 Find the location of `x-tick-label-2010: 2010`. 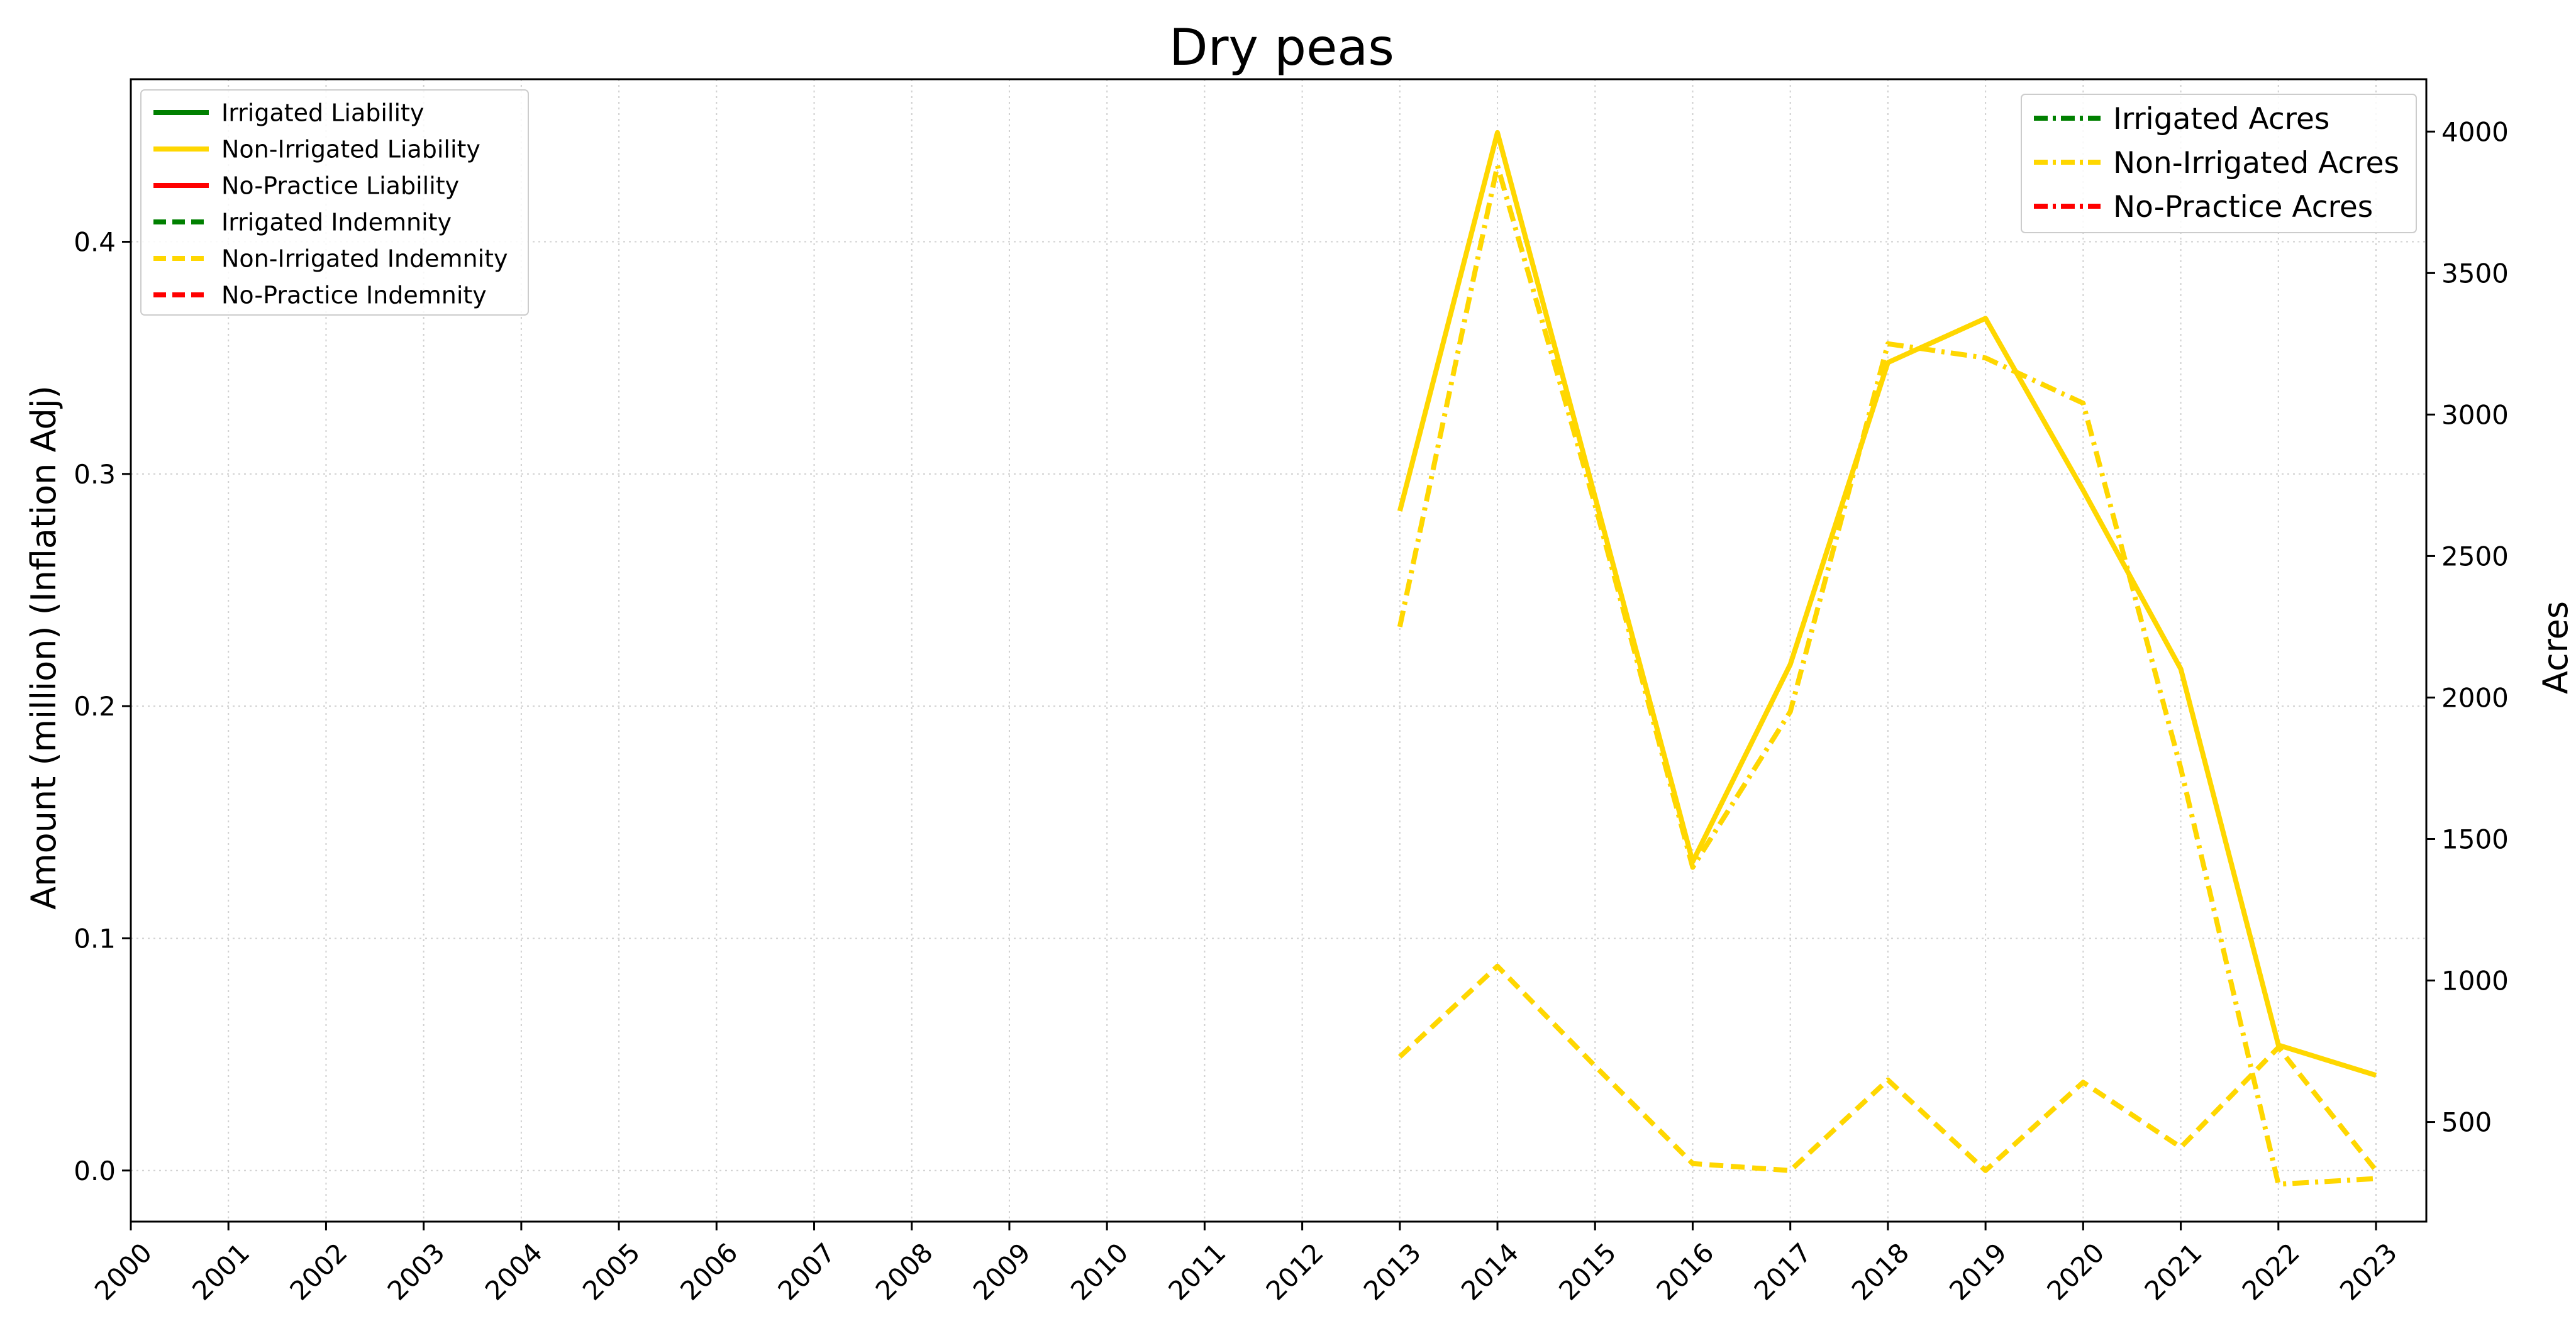

x-tick-label-2010: 2010 is located at coordinates (1099, 1271).